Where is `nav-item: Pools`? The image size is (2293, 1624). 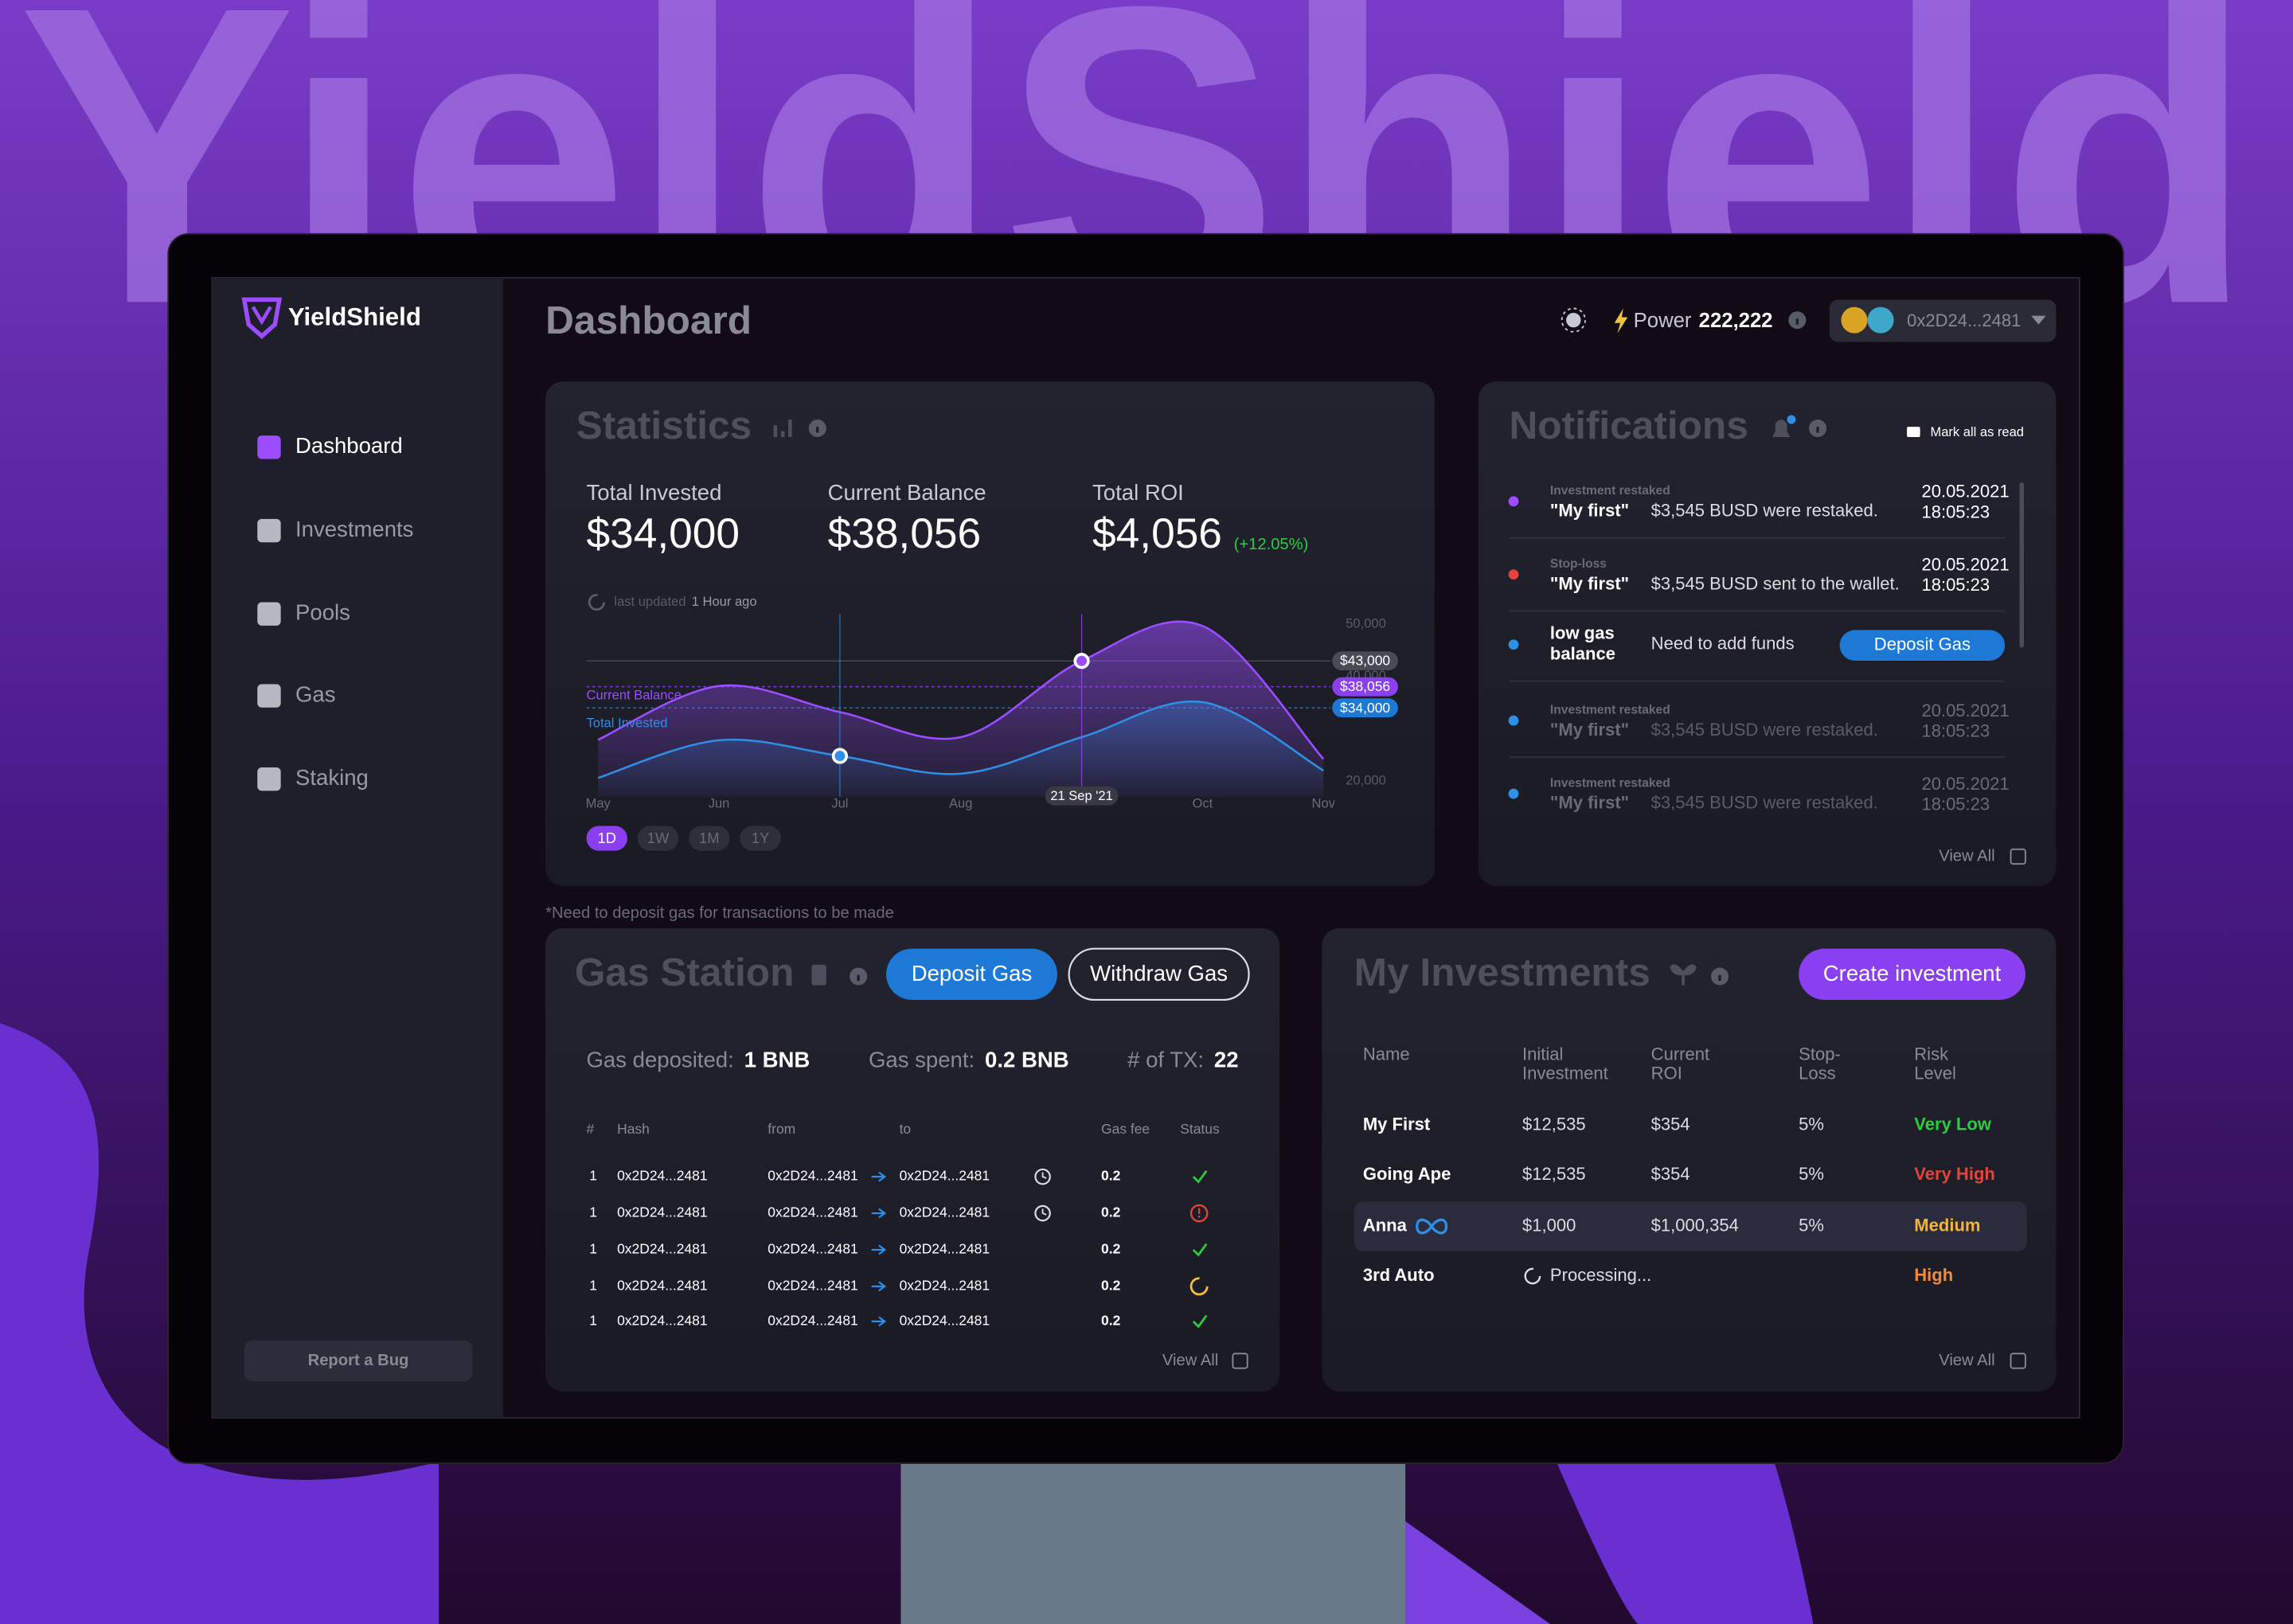
nav-item: Pools is located at coordinates (322, 611).